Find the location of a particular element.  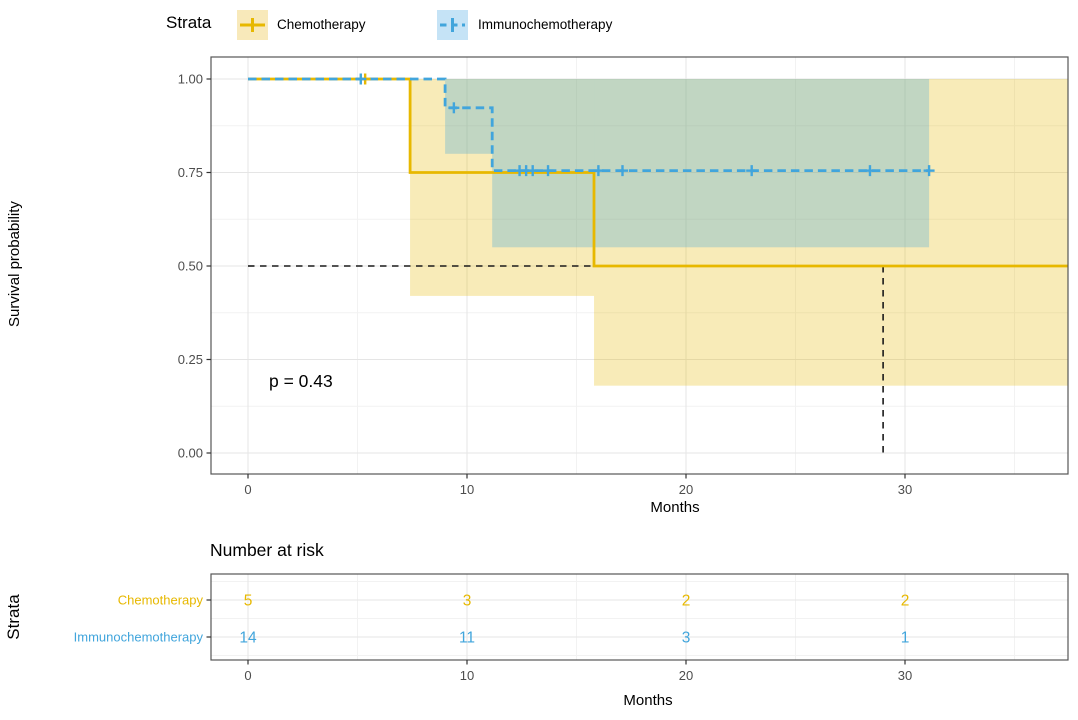

y-tick-label: 0.75 is located at coordinates (190, 172).